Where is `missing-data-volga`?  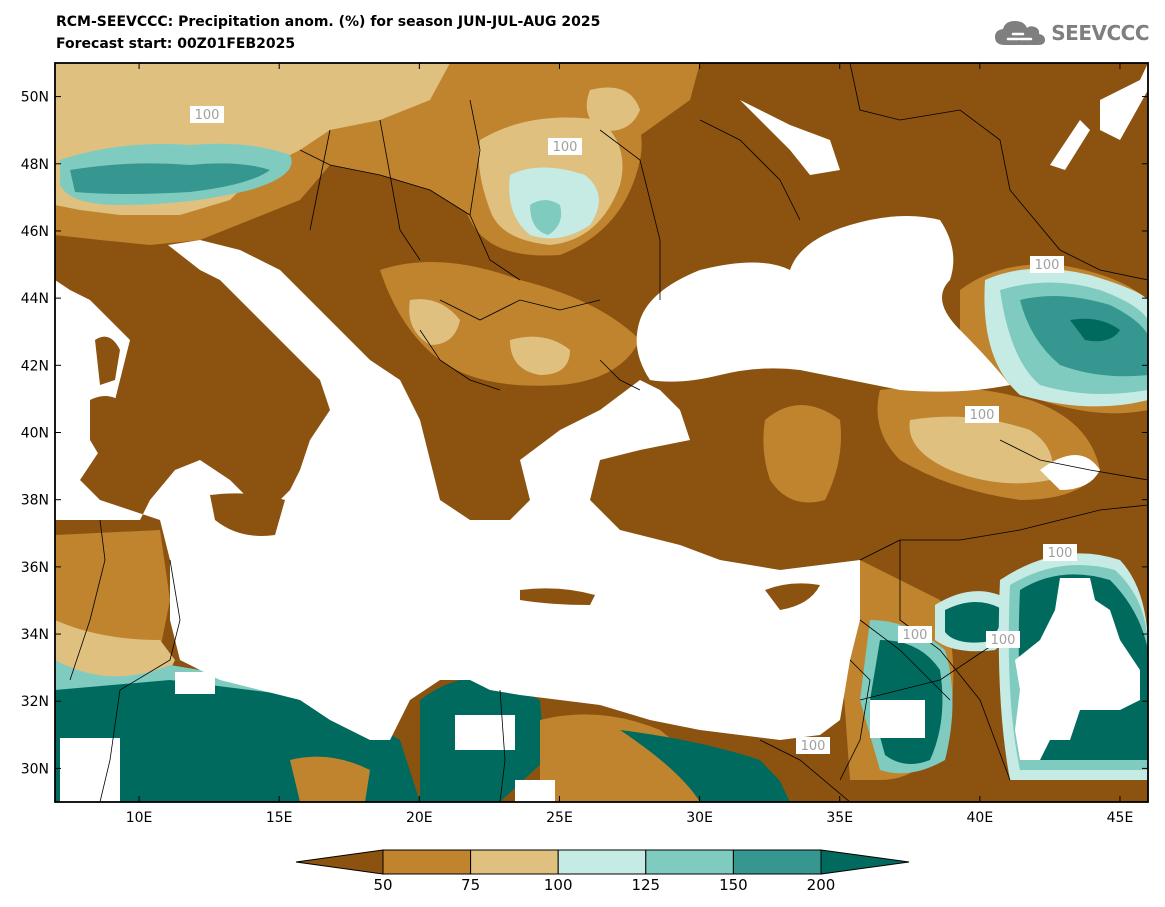
missing-data-volga is located at coordinates (1070, 145).